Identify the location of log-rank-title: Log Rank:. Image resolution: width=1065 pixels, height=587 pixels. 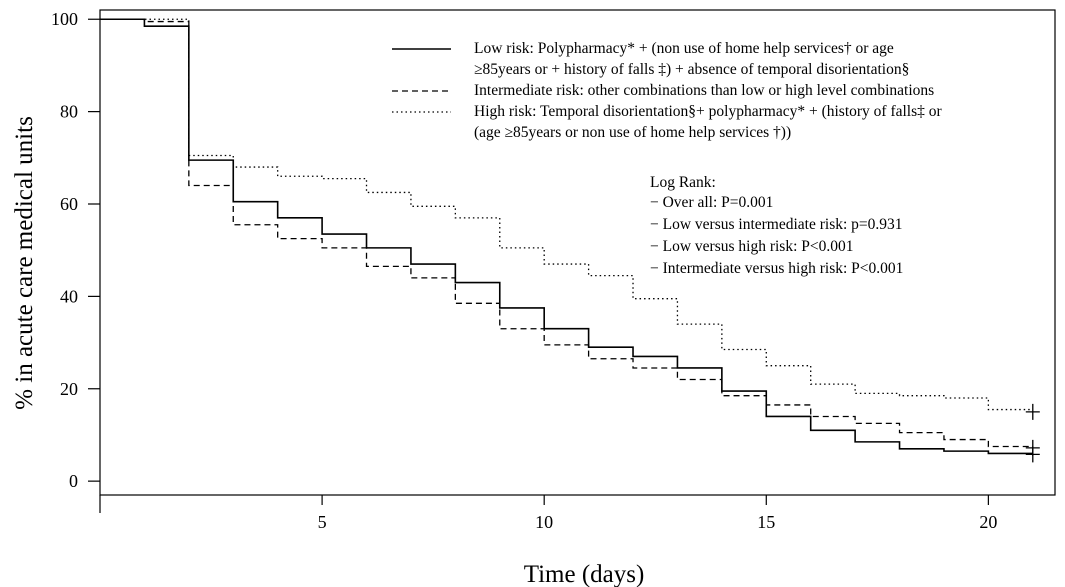
(683, 182).